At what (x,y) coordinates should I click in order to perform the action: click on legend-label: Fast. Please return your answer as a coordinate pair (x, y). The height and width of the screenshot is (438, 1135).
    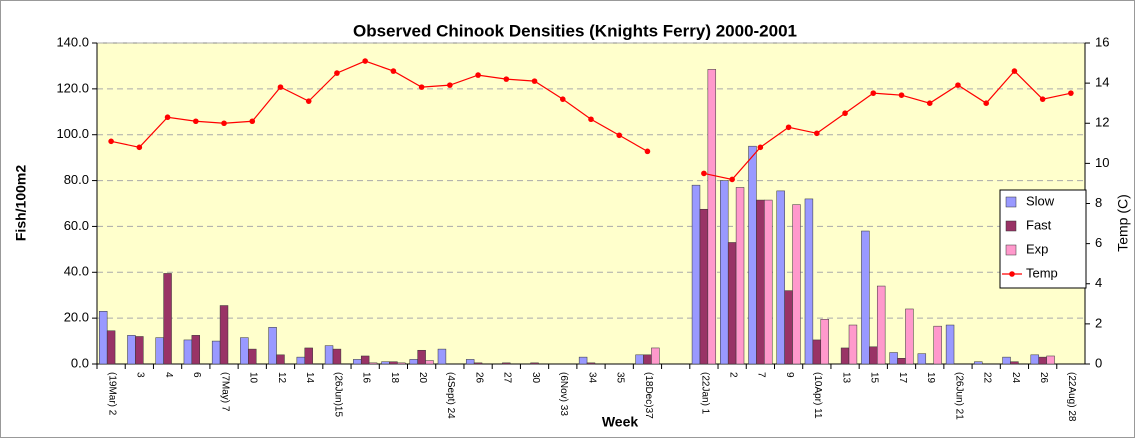
    Looking at the image, I should click on (1039, 224).